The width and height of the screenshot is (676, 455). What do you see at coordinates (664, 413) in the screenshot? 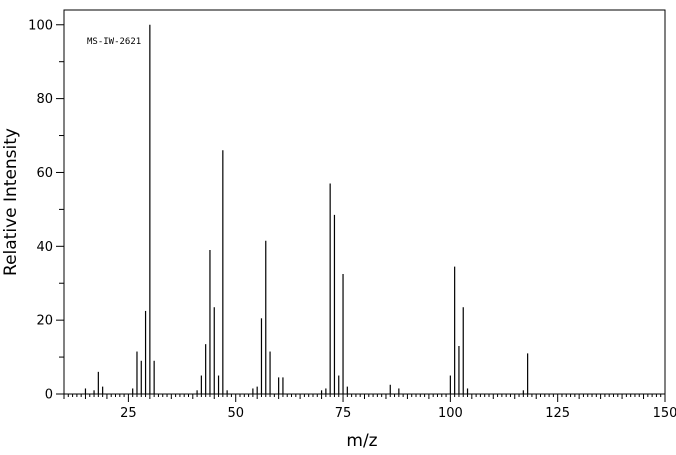
I see `x-tick-label: 150` at bounding box center [664, 413].